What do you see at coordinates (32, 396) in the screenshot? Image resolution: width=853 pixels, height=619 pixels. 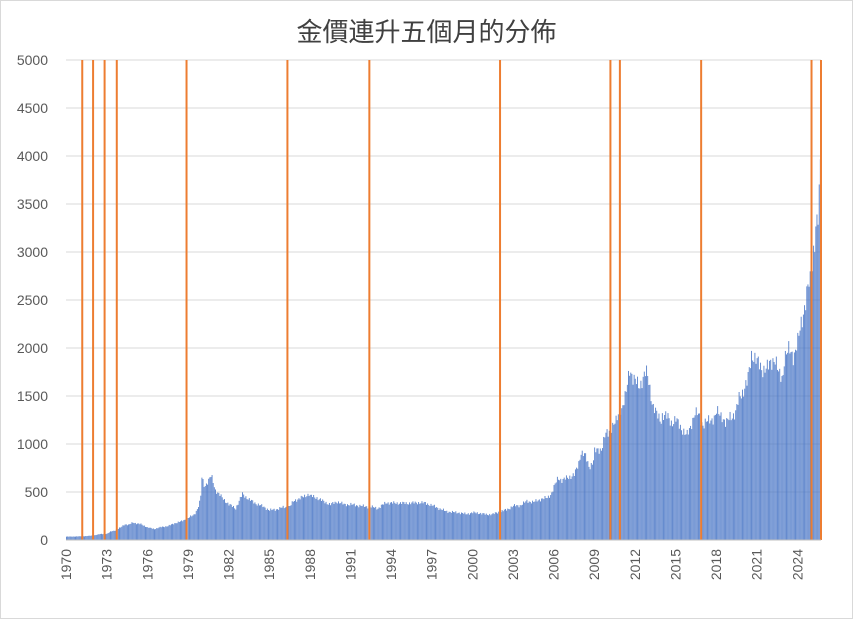 I see `y-tick-label: 1500` at bounding box center [32, 396].